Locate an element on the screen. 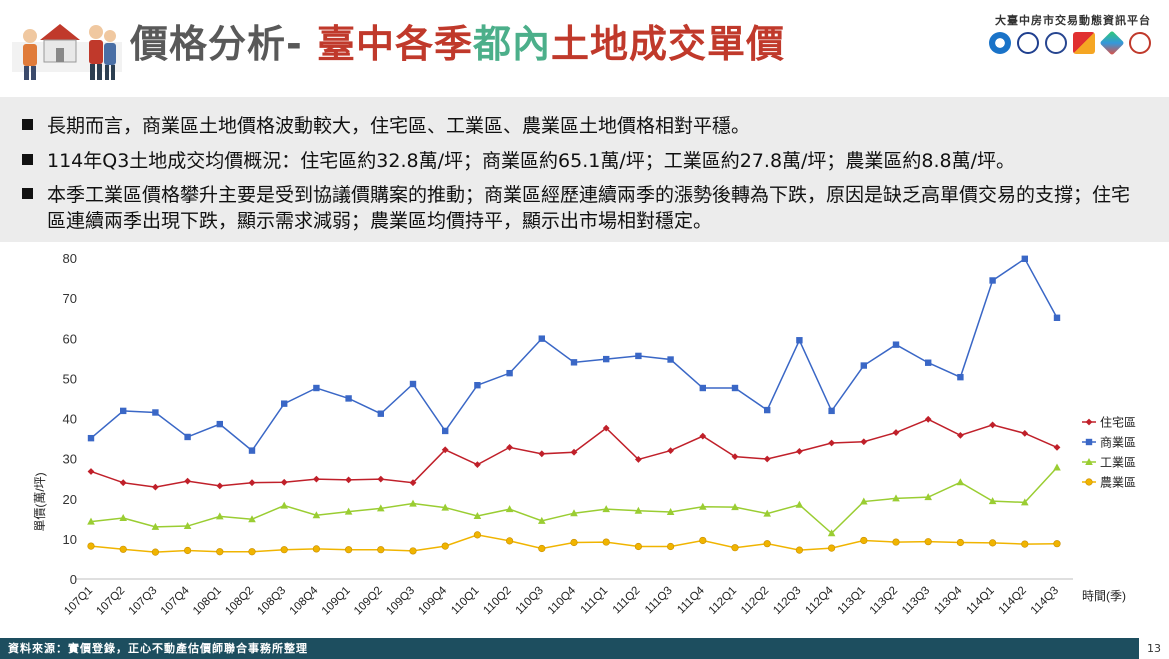 This screenshot has width=1169, height=659. y-axis-title: 單價(萬/坪) is located at coordinates (40, 501).